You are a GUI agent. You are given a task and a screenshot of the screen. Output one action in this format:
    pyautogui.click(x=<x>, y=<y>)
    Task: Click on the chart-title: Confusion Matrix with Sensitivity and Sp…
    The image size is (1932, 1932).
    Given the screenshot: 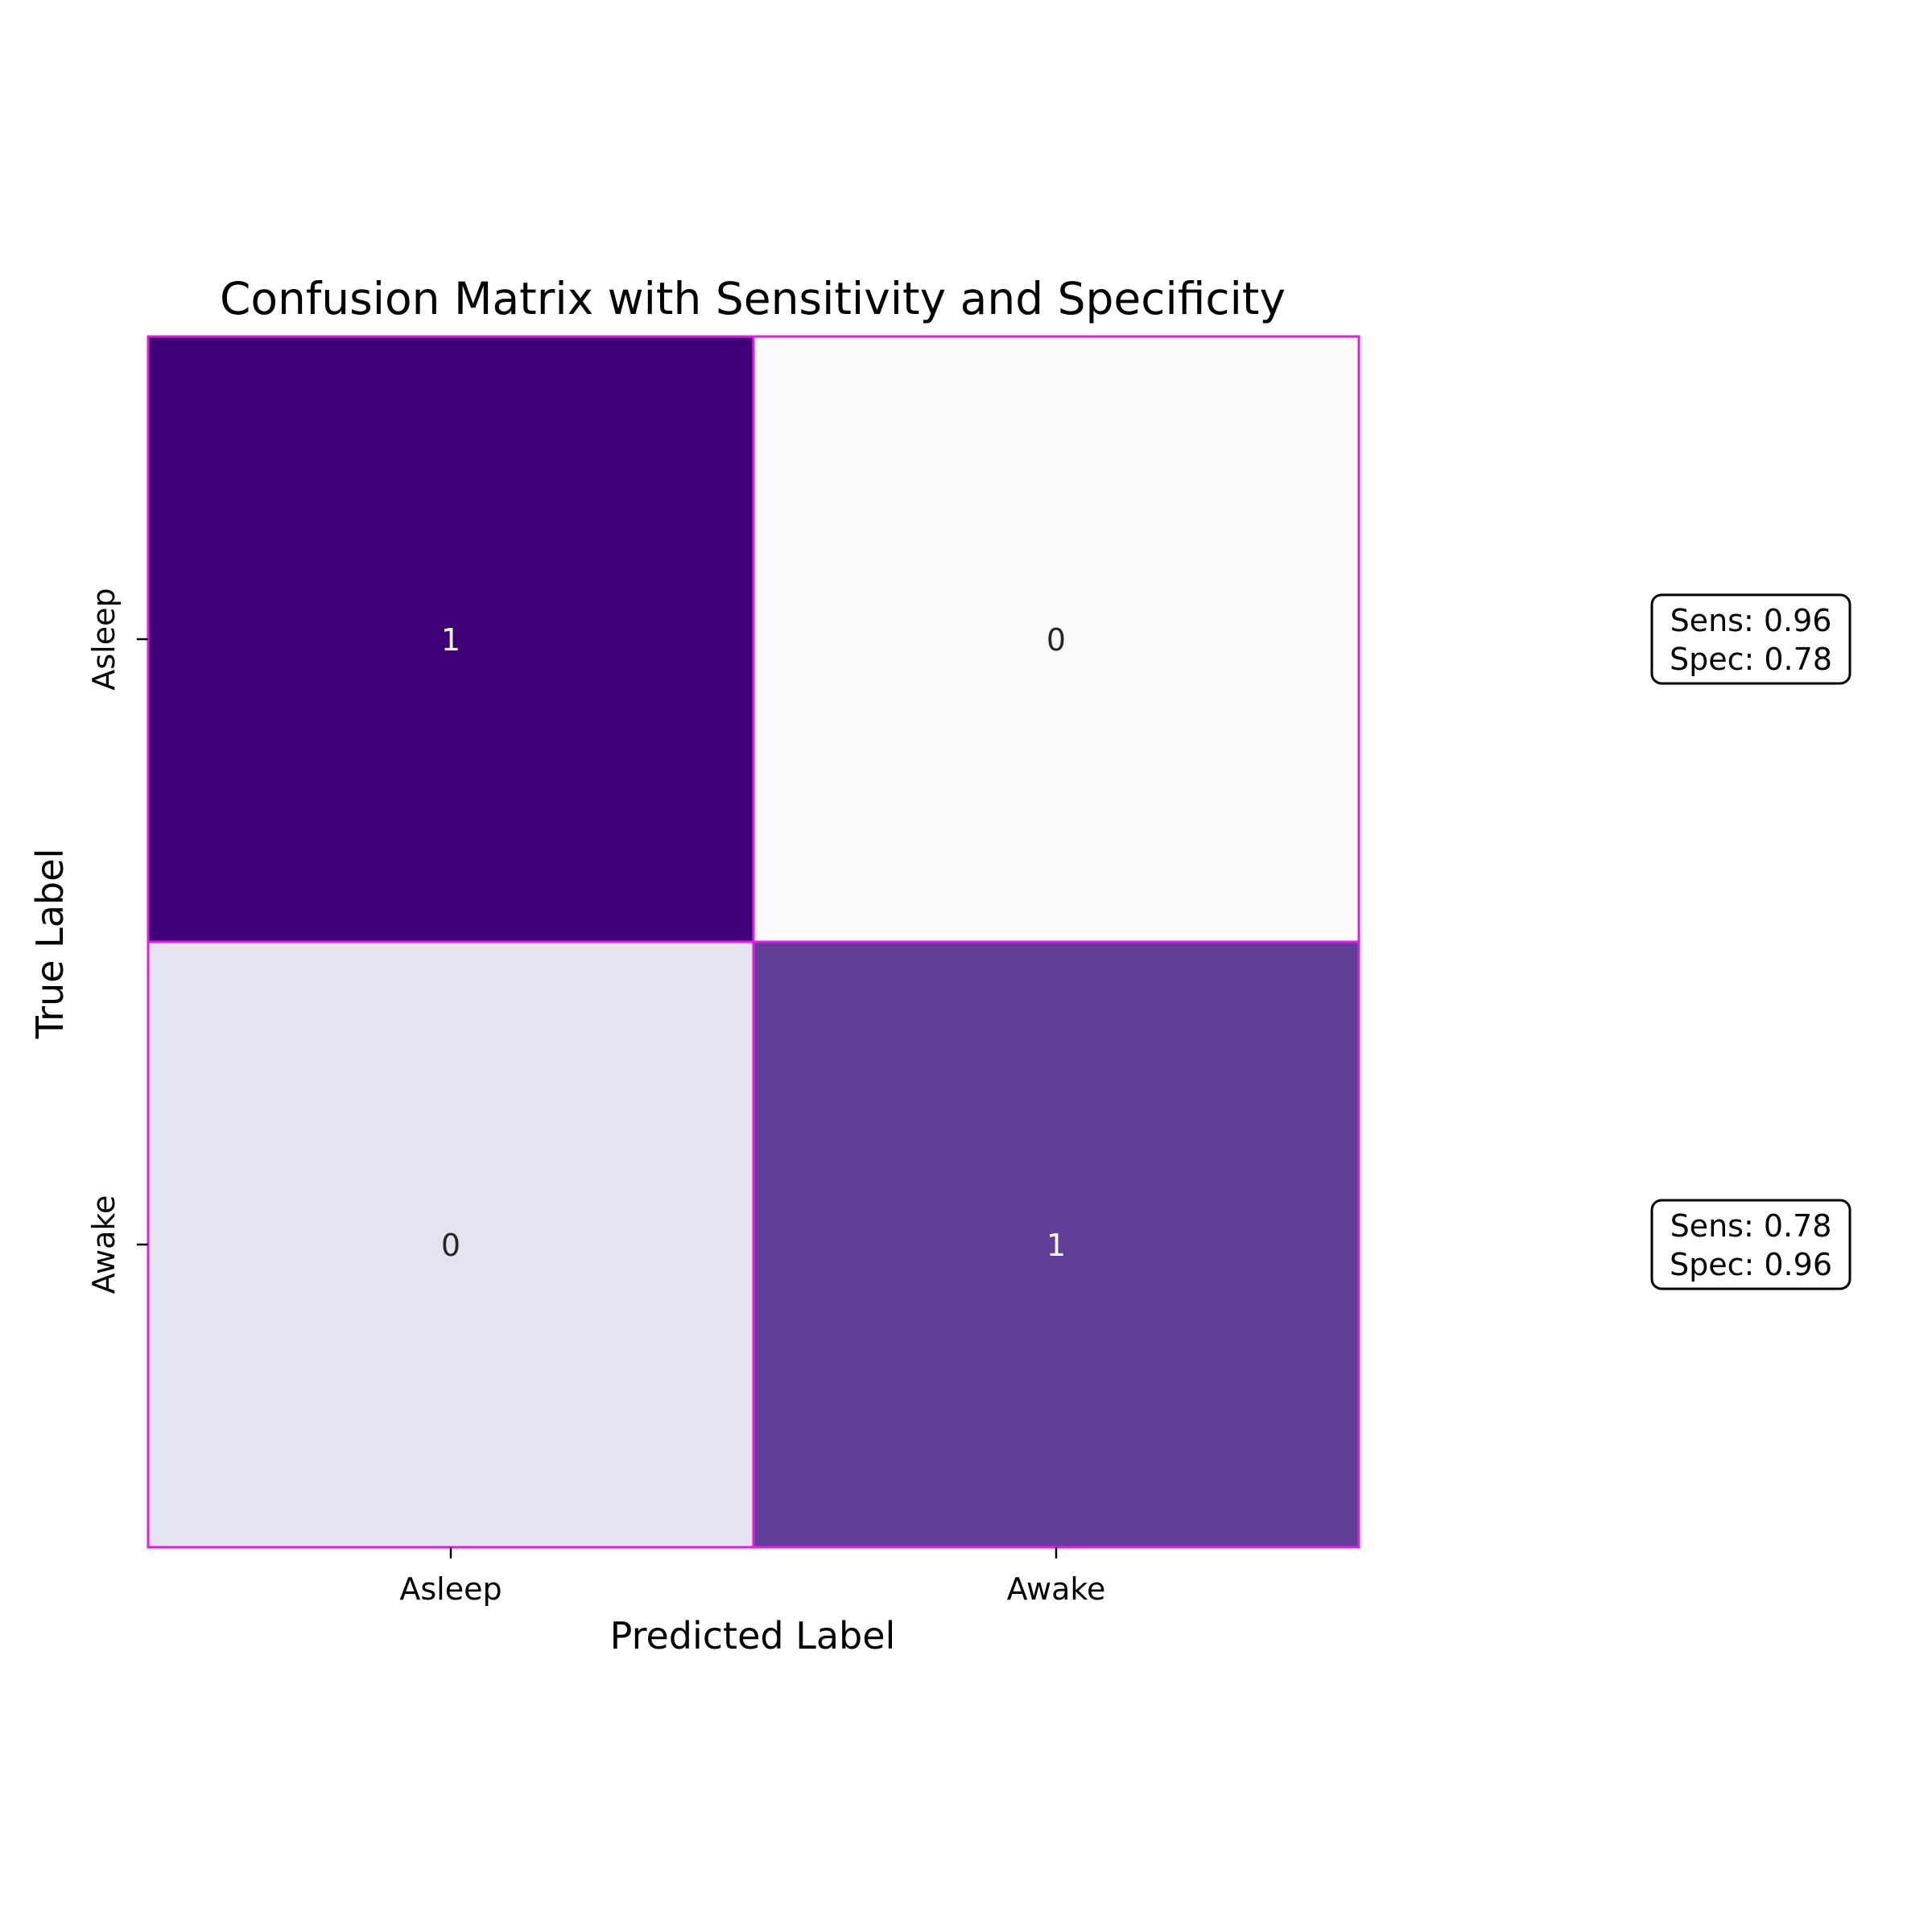 What is the action you would take?
    pyautogui.click(x=753, y=298)
    